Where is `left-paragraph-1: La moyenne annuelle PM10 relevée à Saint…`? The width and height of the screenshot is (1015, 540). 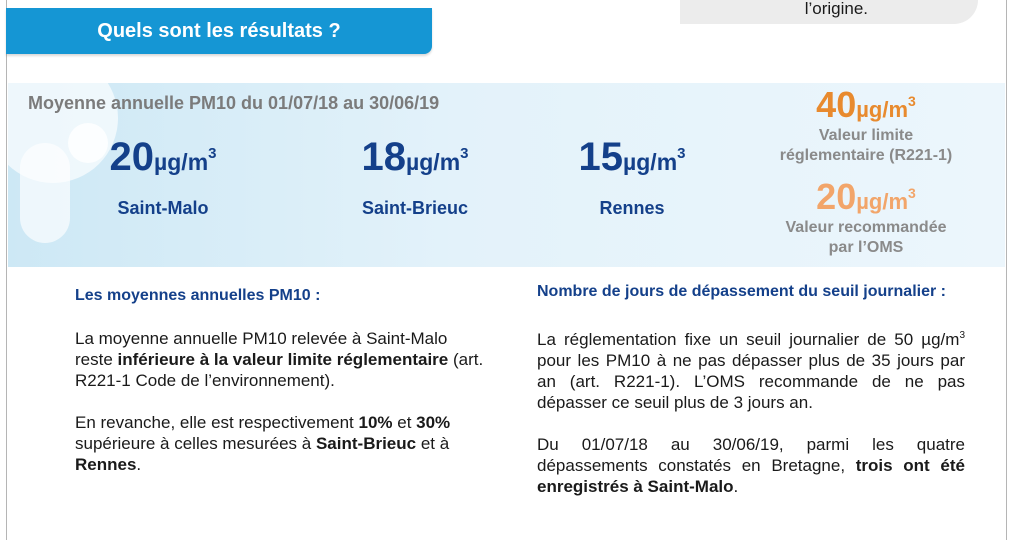 left-paragraph-1: La moyenne annuelle PM10 relevée à Saint… is located at coordinates (279, 359).